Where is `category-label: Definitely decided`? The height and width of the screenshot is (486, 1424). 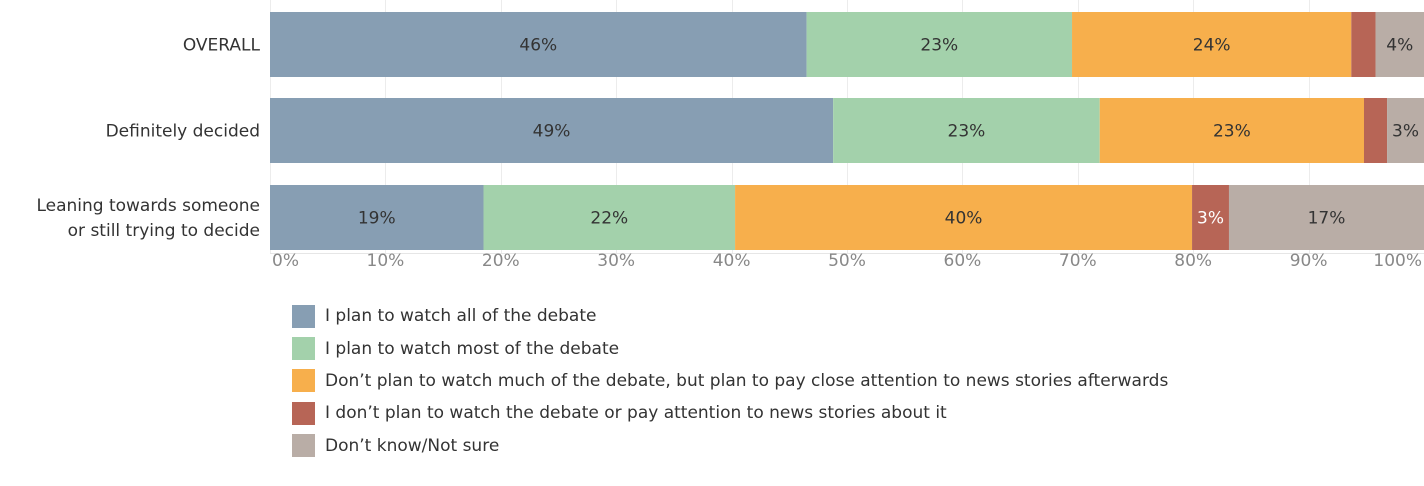
category-label: Definitely decided is located at coordinates (183, 132).